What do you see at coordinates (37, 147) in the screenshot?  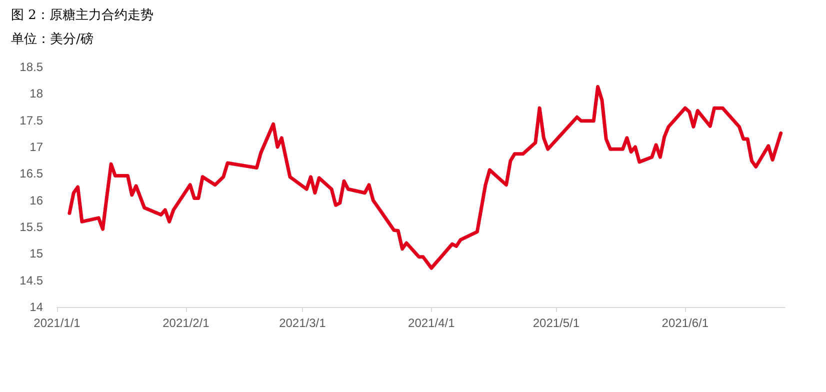 I see `y-tick-label: 17` at bounding box center [37, 147].